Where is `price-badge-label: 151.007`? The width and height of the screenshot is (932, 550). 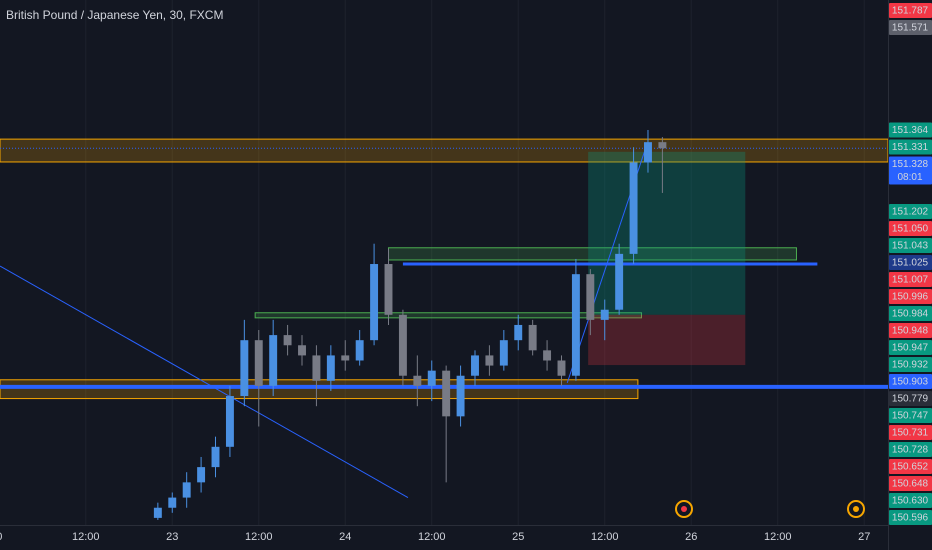
price-badge-label: 151.007 is located at coordinates (910, 280).